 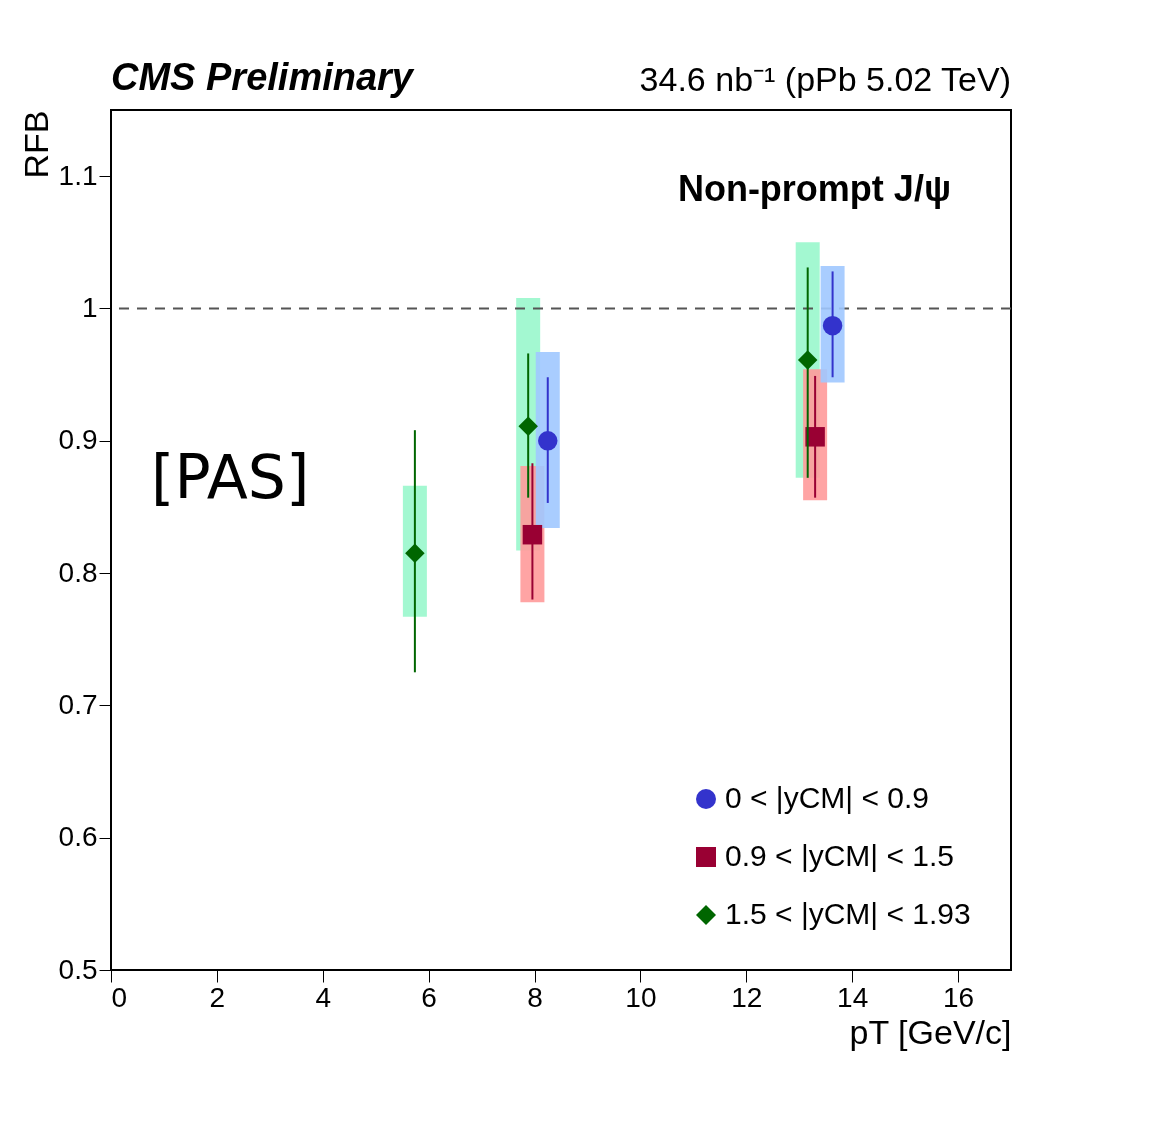 What do you see at coordinates (323, 997) in the screenshot?
I see `x-tick-label: 4` at bounding box center [323, 997].